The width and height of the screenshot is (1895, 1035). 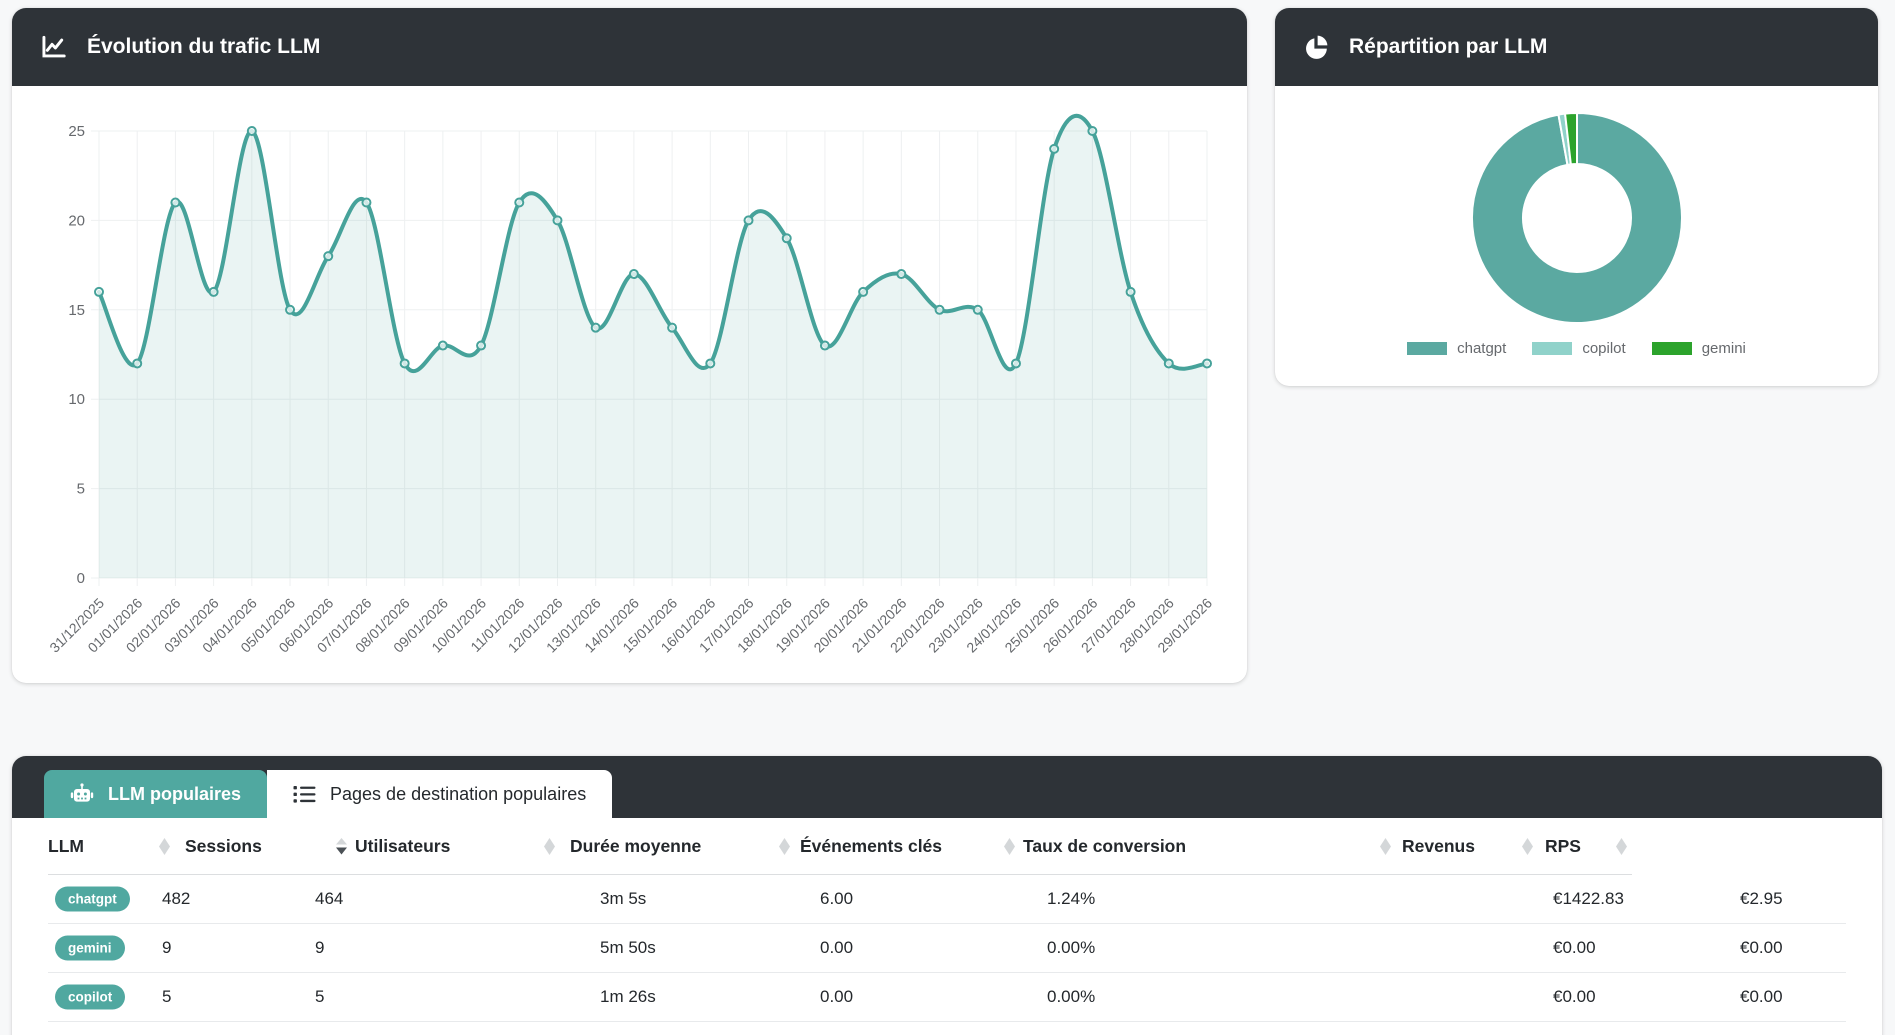 I want to click on legend-label: copilot, so click(x=1604, y=348).